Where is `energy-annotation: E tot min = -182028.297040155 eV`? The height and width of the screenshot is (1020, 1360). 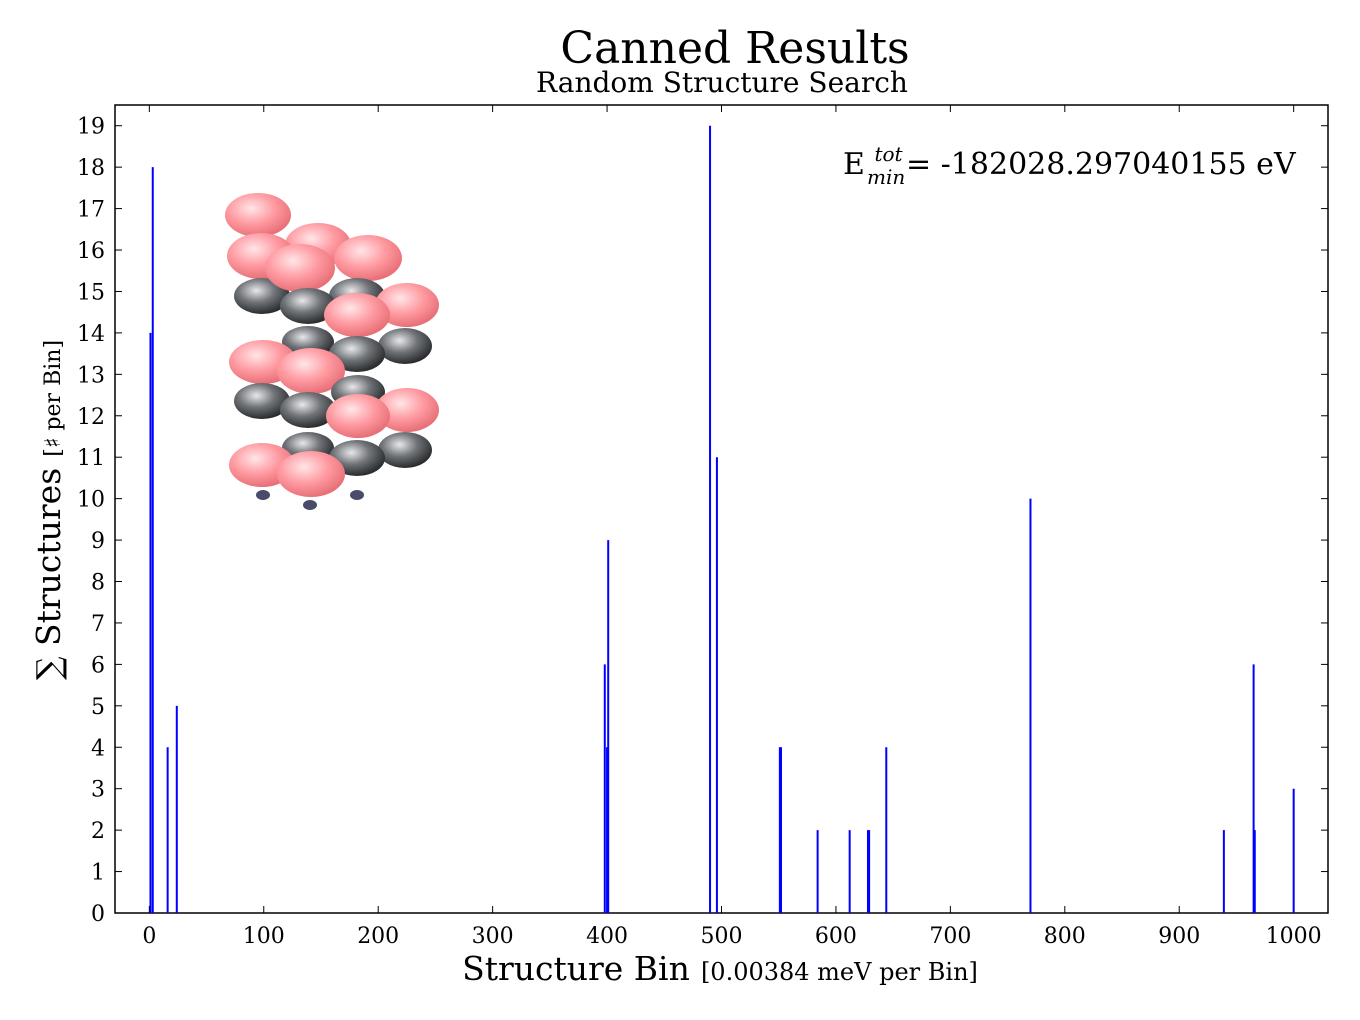
energy-annotation: E tot min = -182028.297040155 eV is located at coordinates (1070, 163).